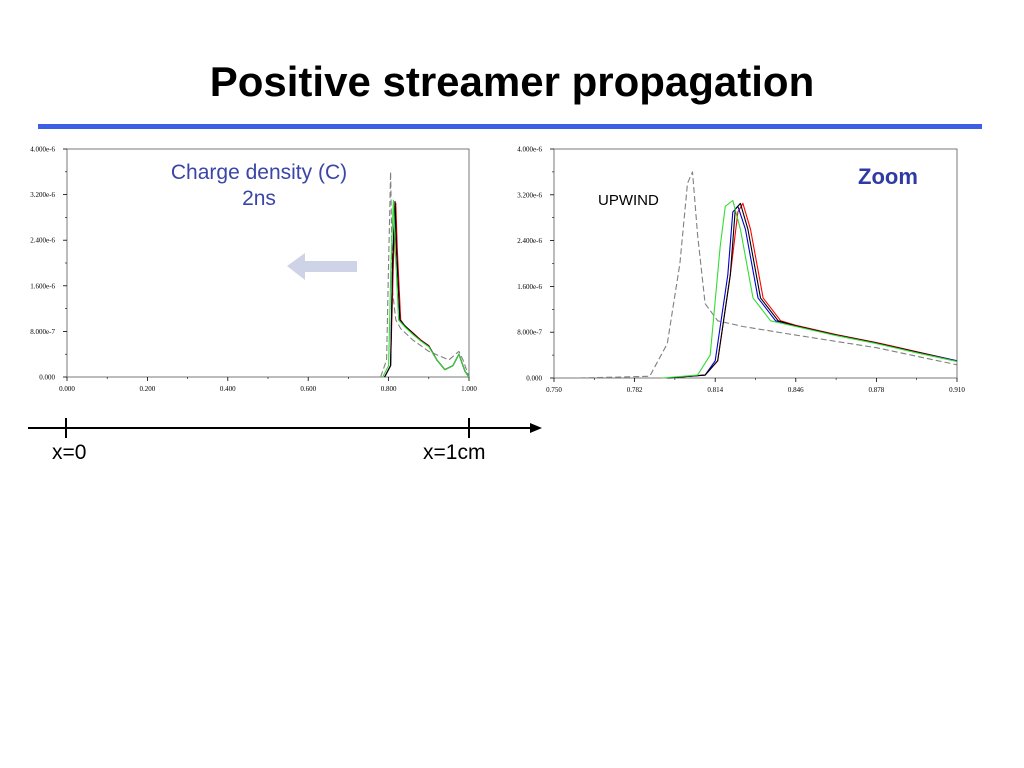 The image size is (1024, 768). Describe the element at coordinates (536, 428) in the screenshot. I see `domain-axis-arrowhead` at that location.